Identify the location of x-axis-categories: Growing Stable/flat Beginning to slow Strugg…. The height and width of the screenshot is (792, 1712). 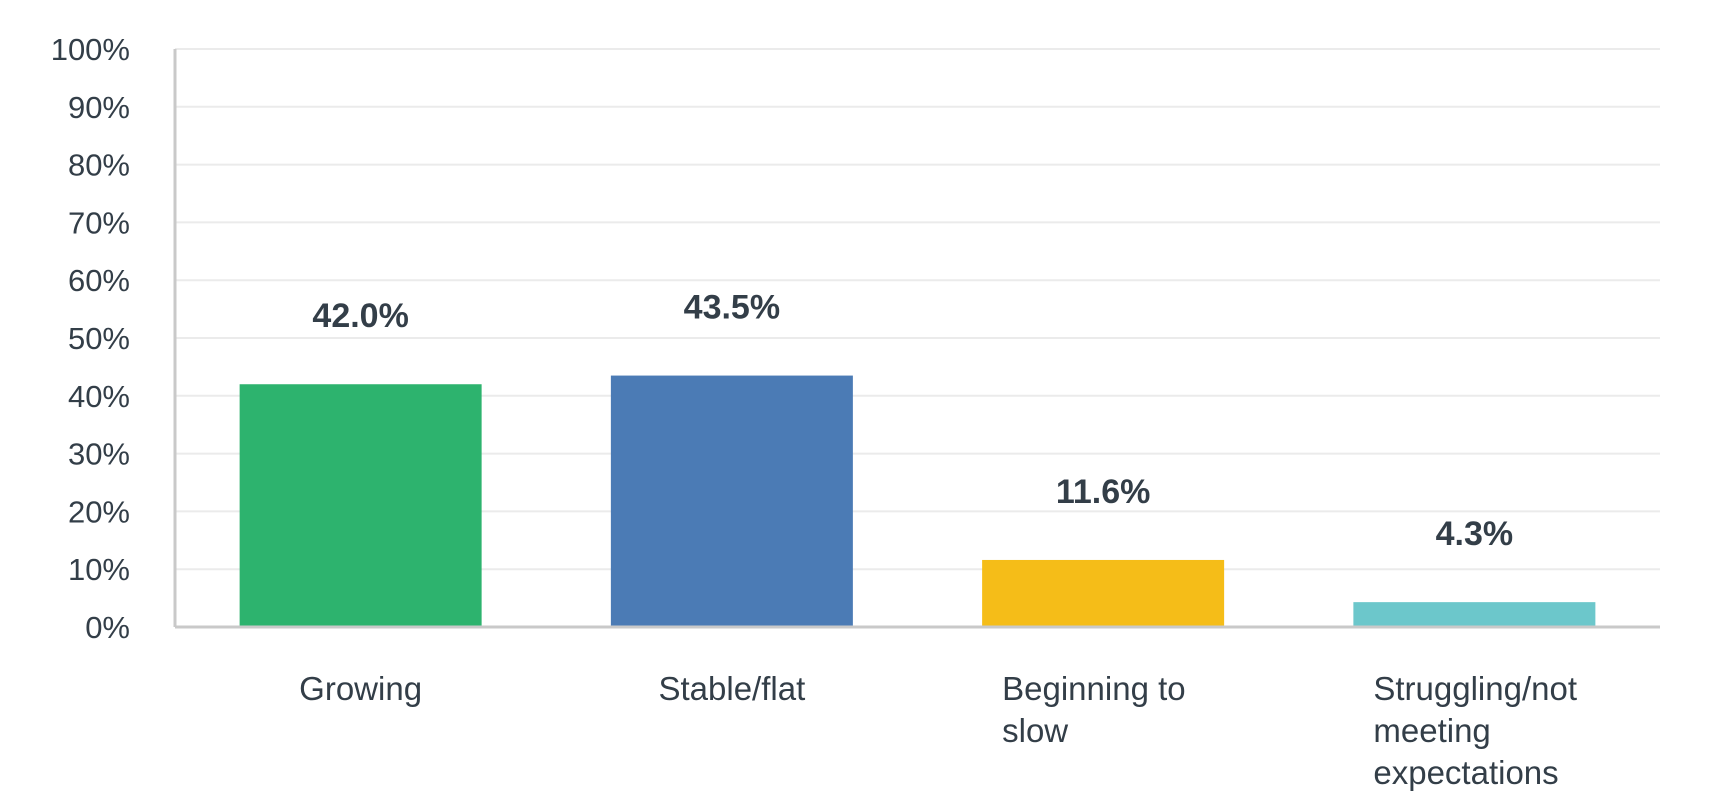
(938, 730).